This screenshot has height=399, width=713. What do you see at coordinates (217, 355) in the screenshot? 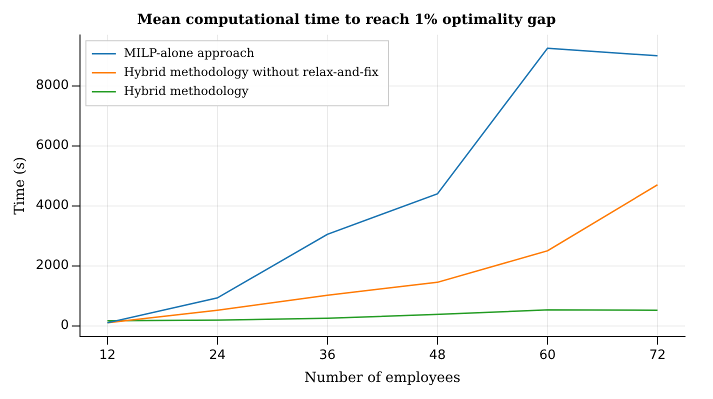
I see `x-tick-label: 24` at bounding box center [217, 355].